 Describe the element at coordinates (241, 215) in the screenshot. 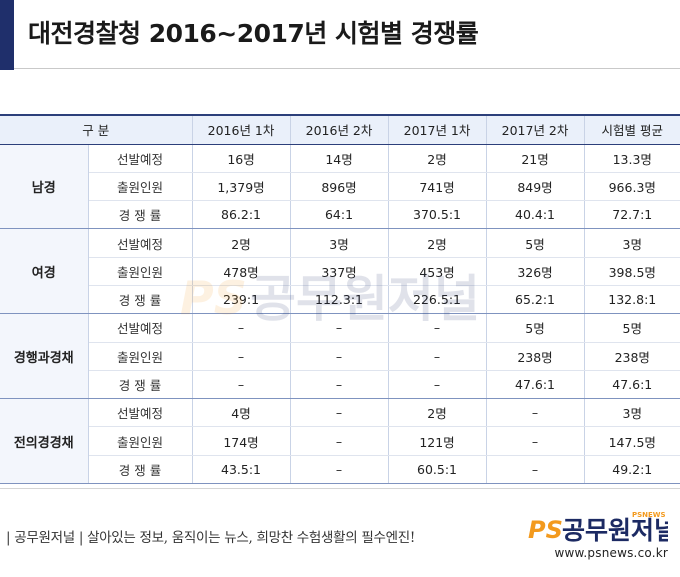

I see `table-cell: 86.2:1` at that location.